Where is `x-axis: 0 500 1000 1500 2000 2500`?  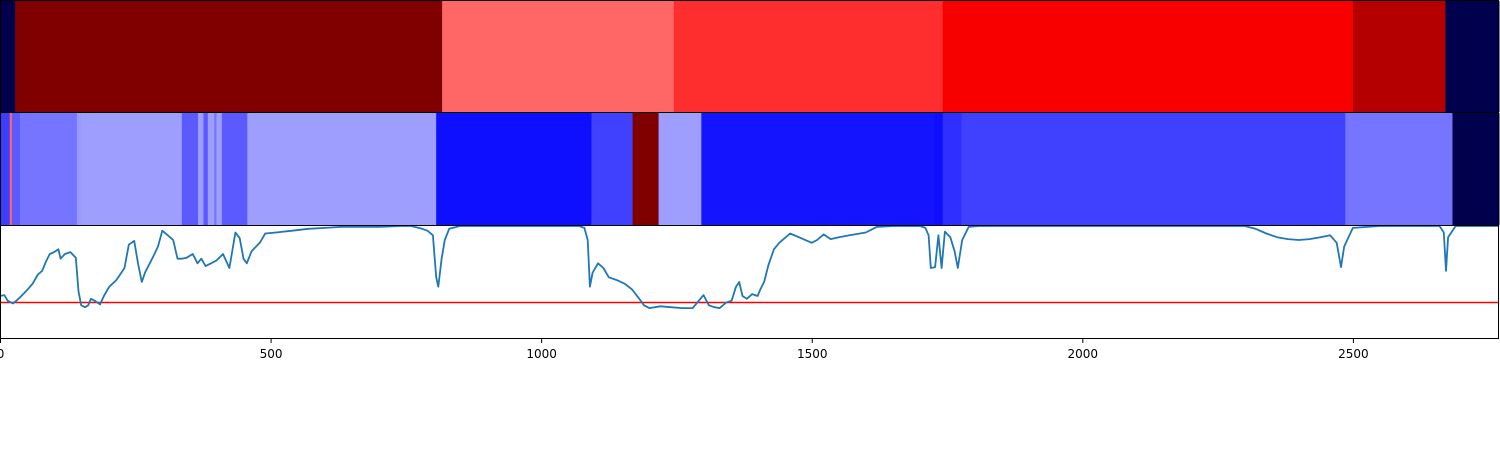 x-axis: 0 500 1000 1500 2000 2500 is located at coordinates (684, 349).